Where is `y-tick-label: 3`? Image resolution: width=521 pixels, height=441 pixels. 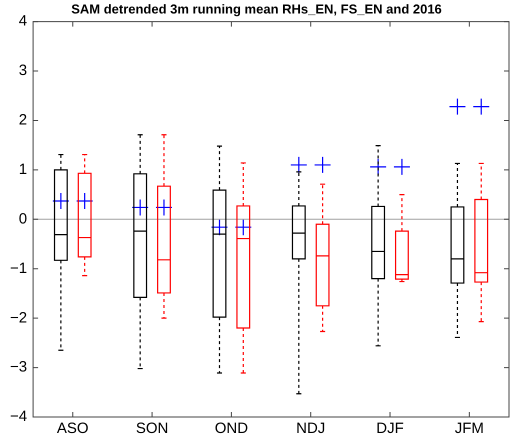 y-tick-label: 3 is located at coordinates (23, 71).